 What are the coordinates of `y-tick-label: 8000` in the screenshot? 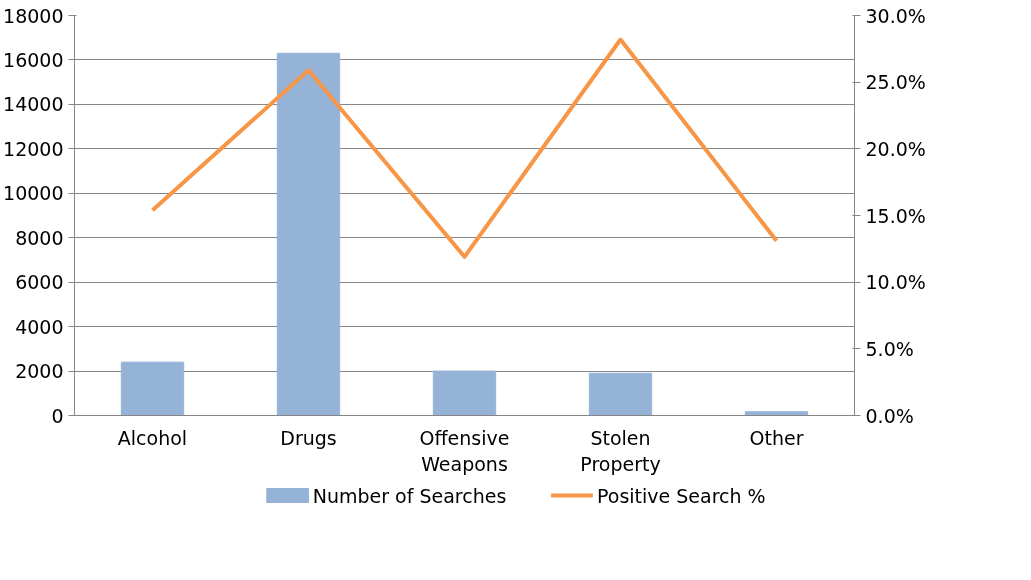 It's located at (39, 237).